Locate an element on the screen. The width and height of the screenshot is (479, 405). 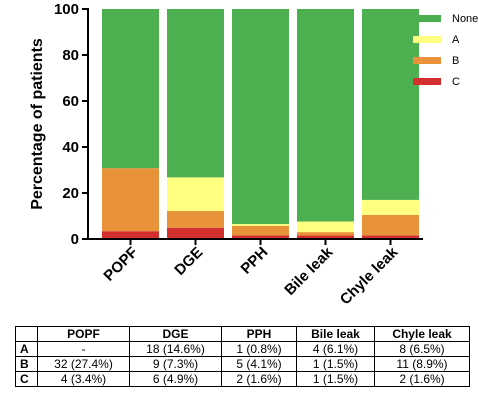
bar-bile-leak-c is located at coordinates (325, 237).